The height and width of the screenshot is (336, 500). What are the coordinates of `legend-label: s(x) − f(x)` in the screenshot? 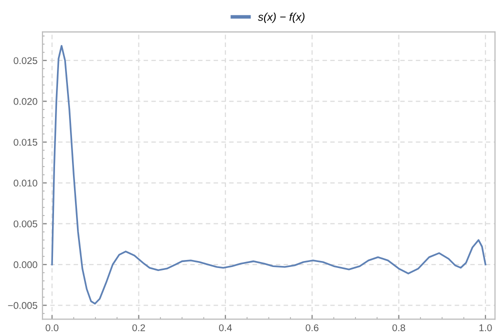 It's located at (281, 18).